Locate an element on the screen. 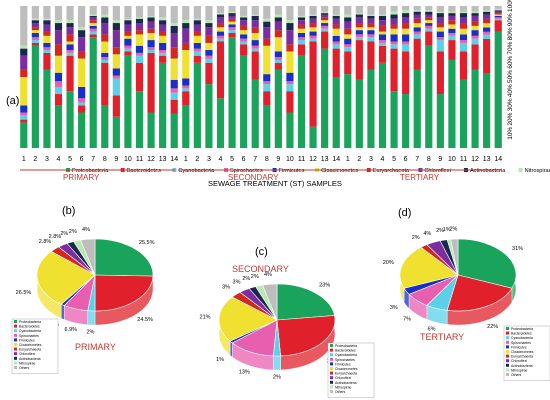 Image resolution: width=550 pixels, height=400 pixels. x-tick-label: 1 is located at coordinates (348, 159).